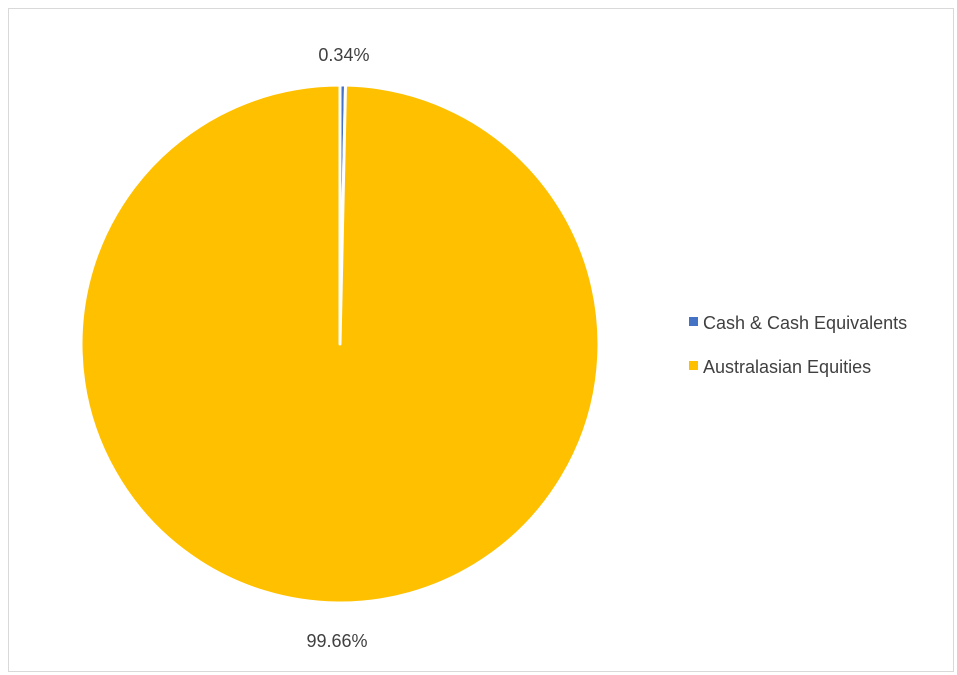  Describe the element at coordinates (336, 641) in the screenshot. I see `data-label-australasian-equities: 99.66%` at that location.